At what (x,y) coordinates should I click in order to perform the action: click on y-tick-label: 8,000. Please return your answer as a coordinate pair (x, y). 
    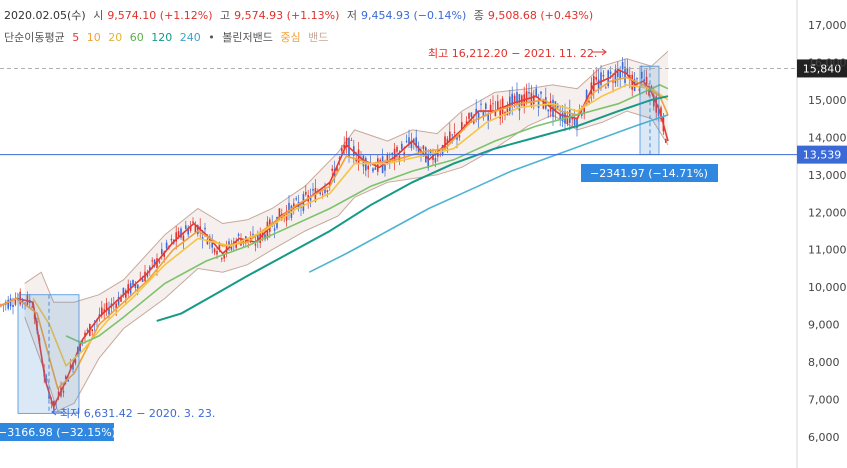
    Looking at the image, I should click on (824, 362).